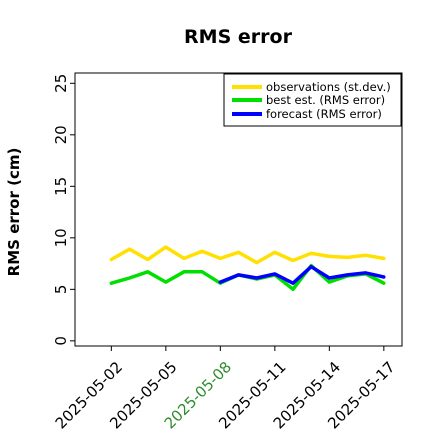 The width and height of the screenshot is (440, 440). I want to click on chart-title: RMS error, so click(238, 37).